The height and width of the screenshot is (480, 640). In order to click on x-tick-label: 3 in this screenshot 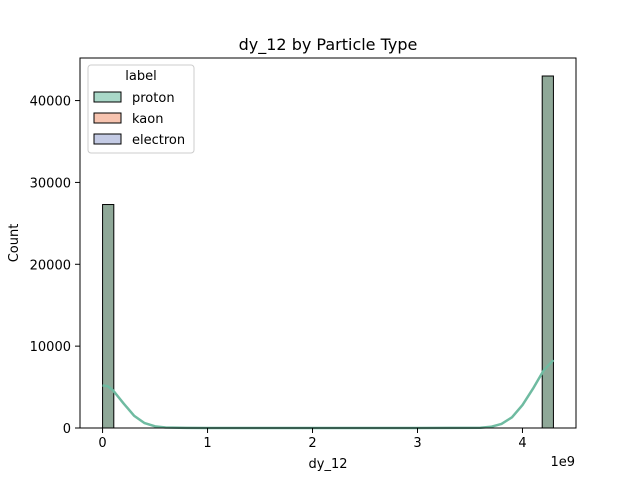, I will do `click(417, 443)`.